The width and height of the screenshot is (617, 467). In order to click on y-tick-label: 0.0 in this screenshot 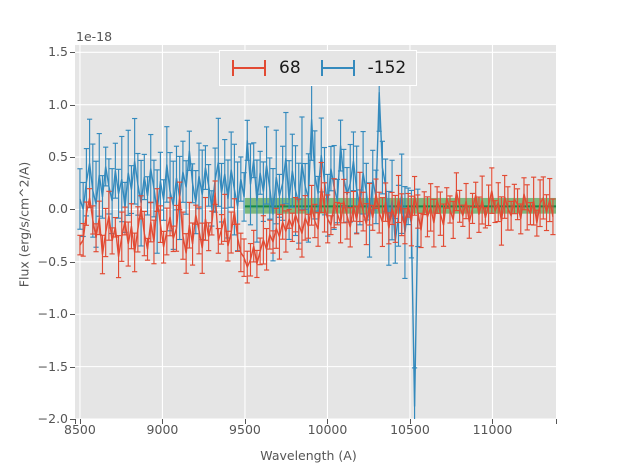, I will do `click(58, 209)`.